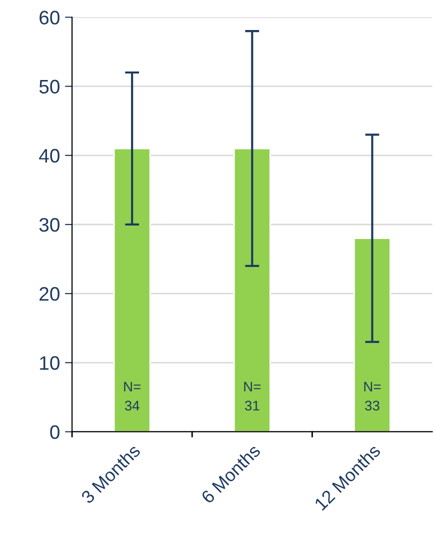  I want to click on y-tick-label: 40, so click(49, 155).